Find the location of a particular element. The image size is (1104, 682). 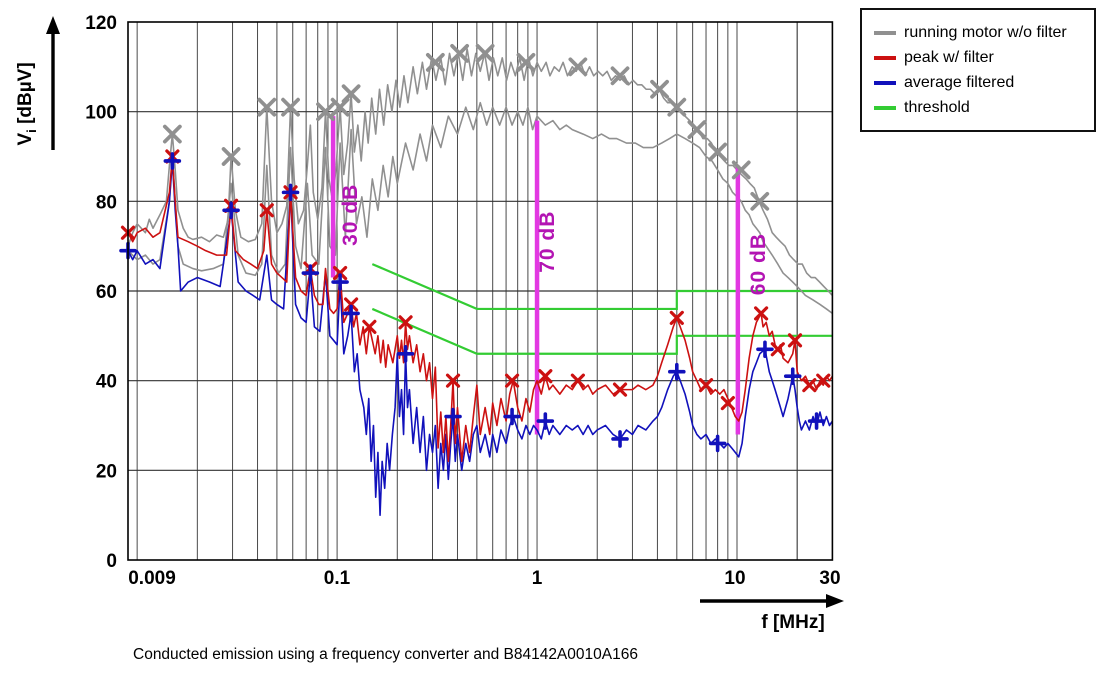

y-axis-label-unit: [dBµV] is located at coordinates (26, 96).